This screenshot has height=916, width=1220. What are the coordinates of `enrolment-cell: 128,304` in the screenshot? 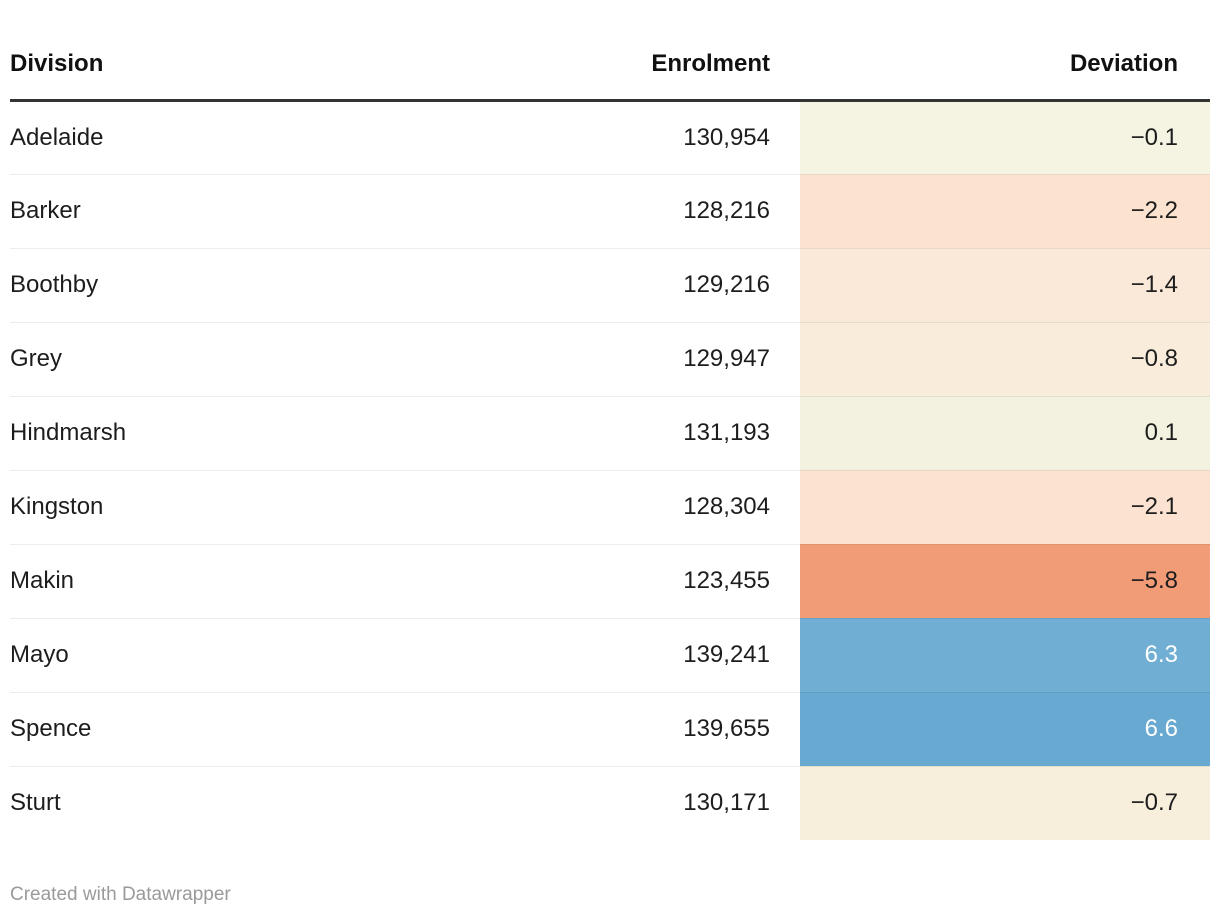 It's located at (600, 507).